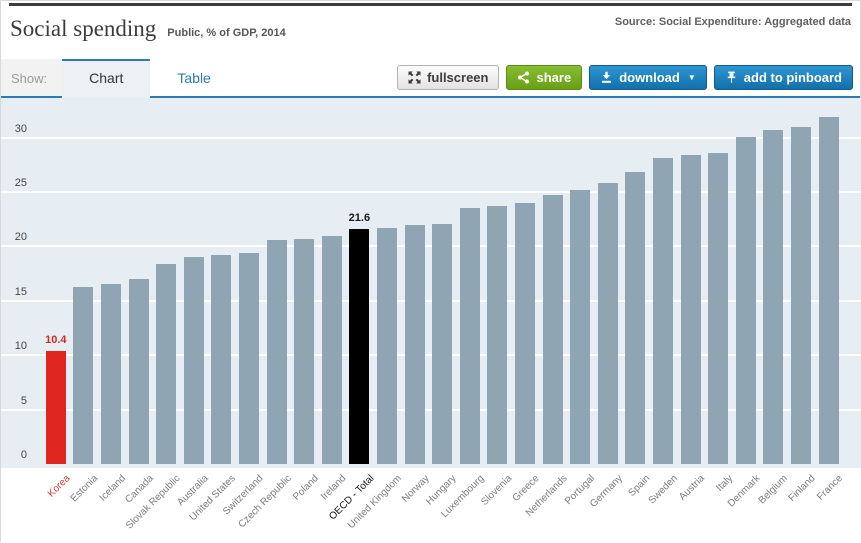  I want to click on y-tick-25: 25, so click(20, 183).